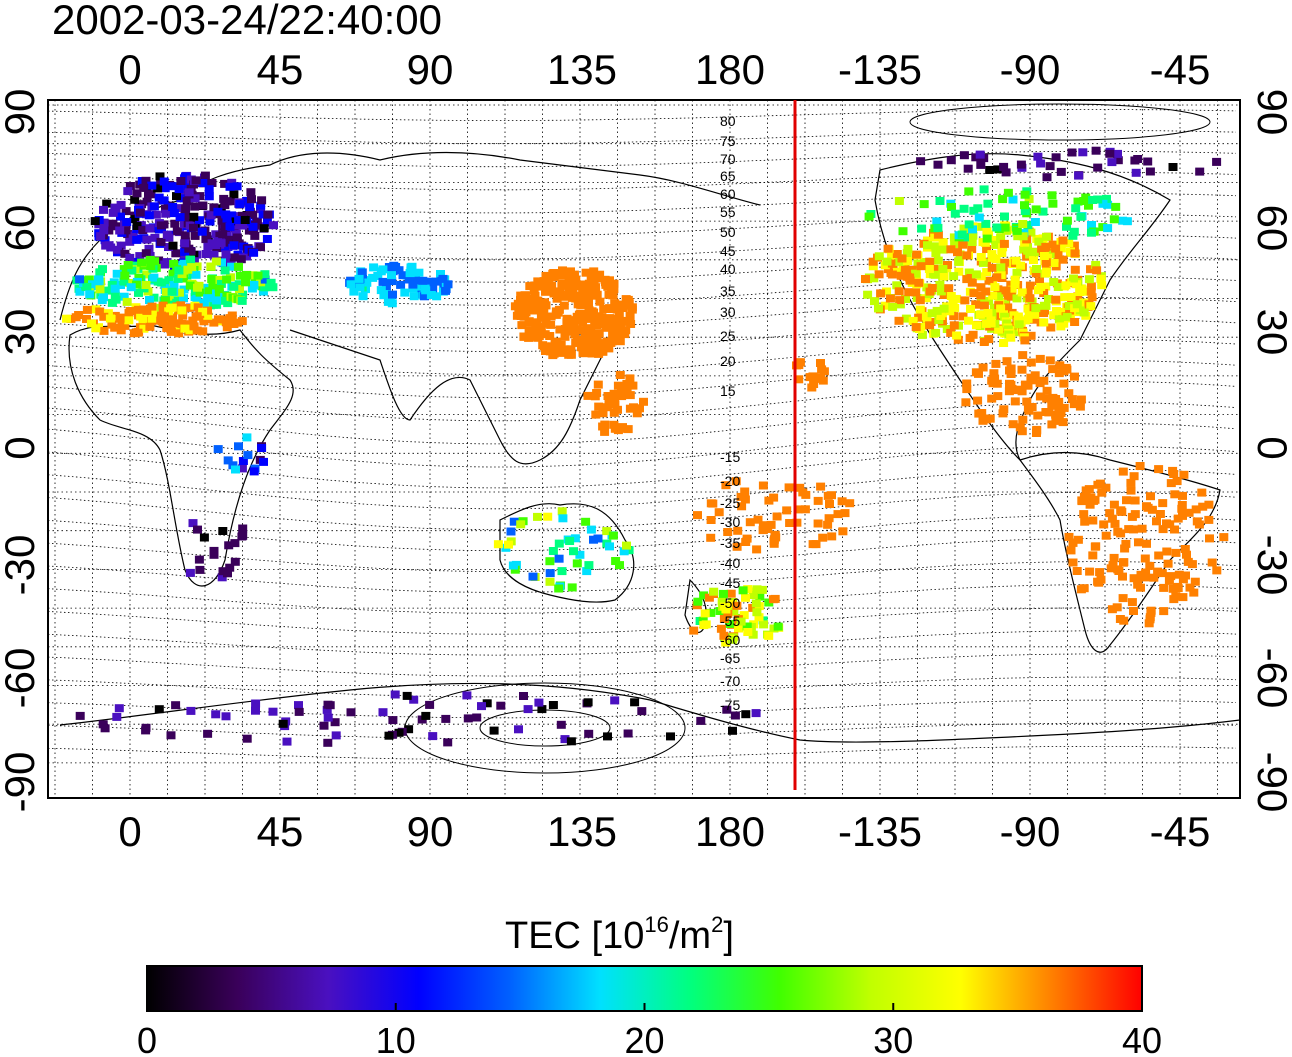 Image resolution: width=1292 pixels, height=1057 pixels. I want to click on contour-label: 40, so click(728, 269).